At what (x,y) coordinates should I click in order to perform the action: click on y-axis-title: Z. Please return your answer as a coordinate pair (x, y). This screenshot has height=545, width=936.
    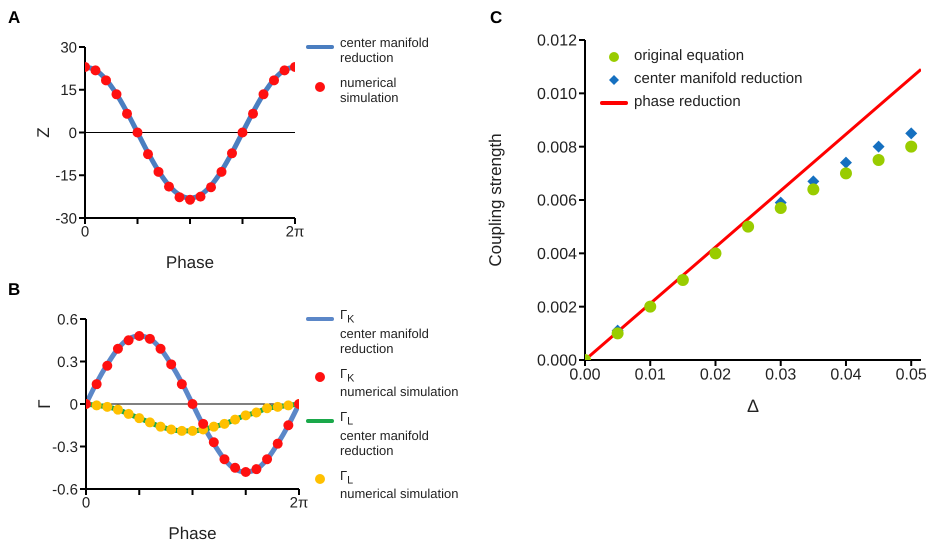
    Looking at the image, I should click on (44, 132).